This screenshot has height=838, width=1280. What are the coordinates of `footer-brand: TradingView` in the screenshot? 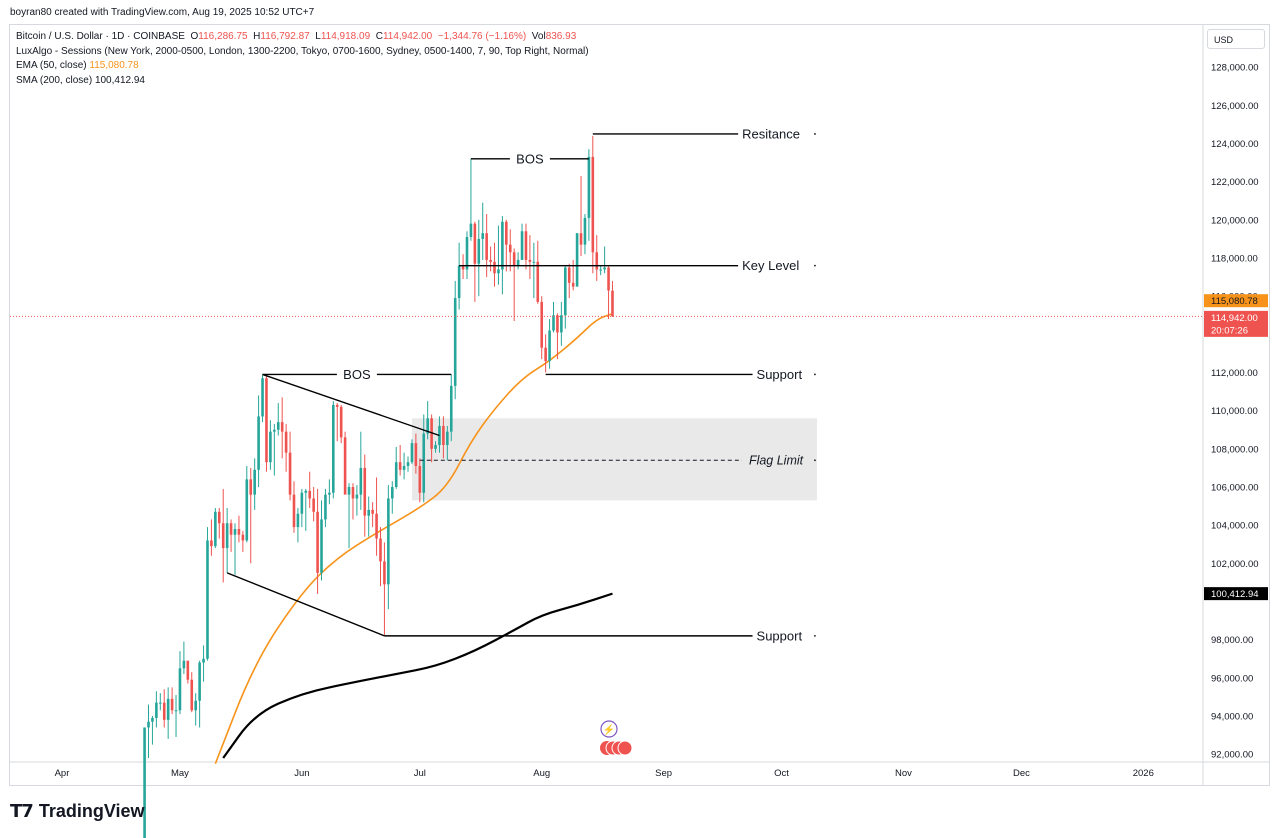 It's located at (91, 811).